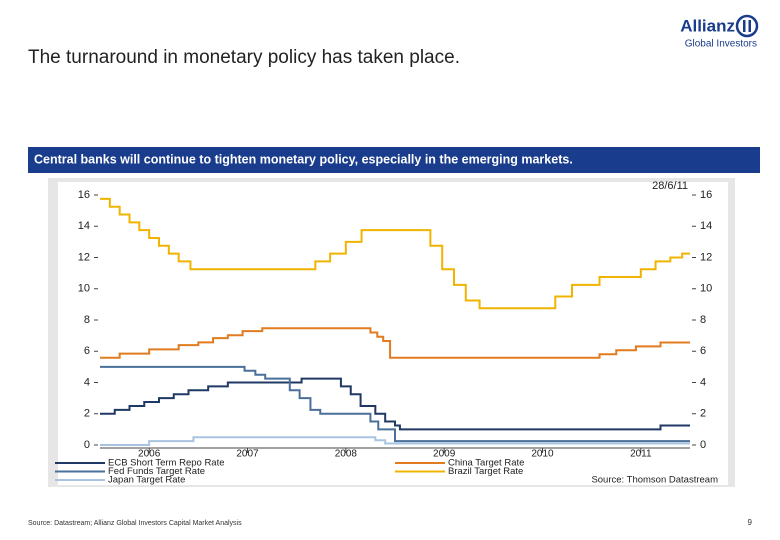 The width and height of the screenshot is (780, 540). What do you see at coordinates (706, 195) in the screenshot?
I see `y2-tick-label: 16` at bounding box center [706, 195].